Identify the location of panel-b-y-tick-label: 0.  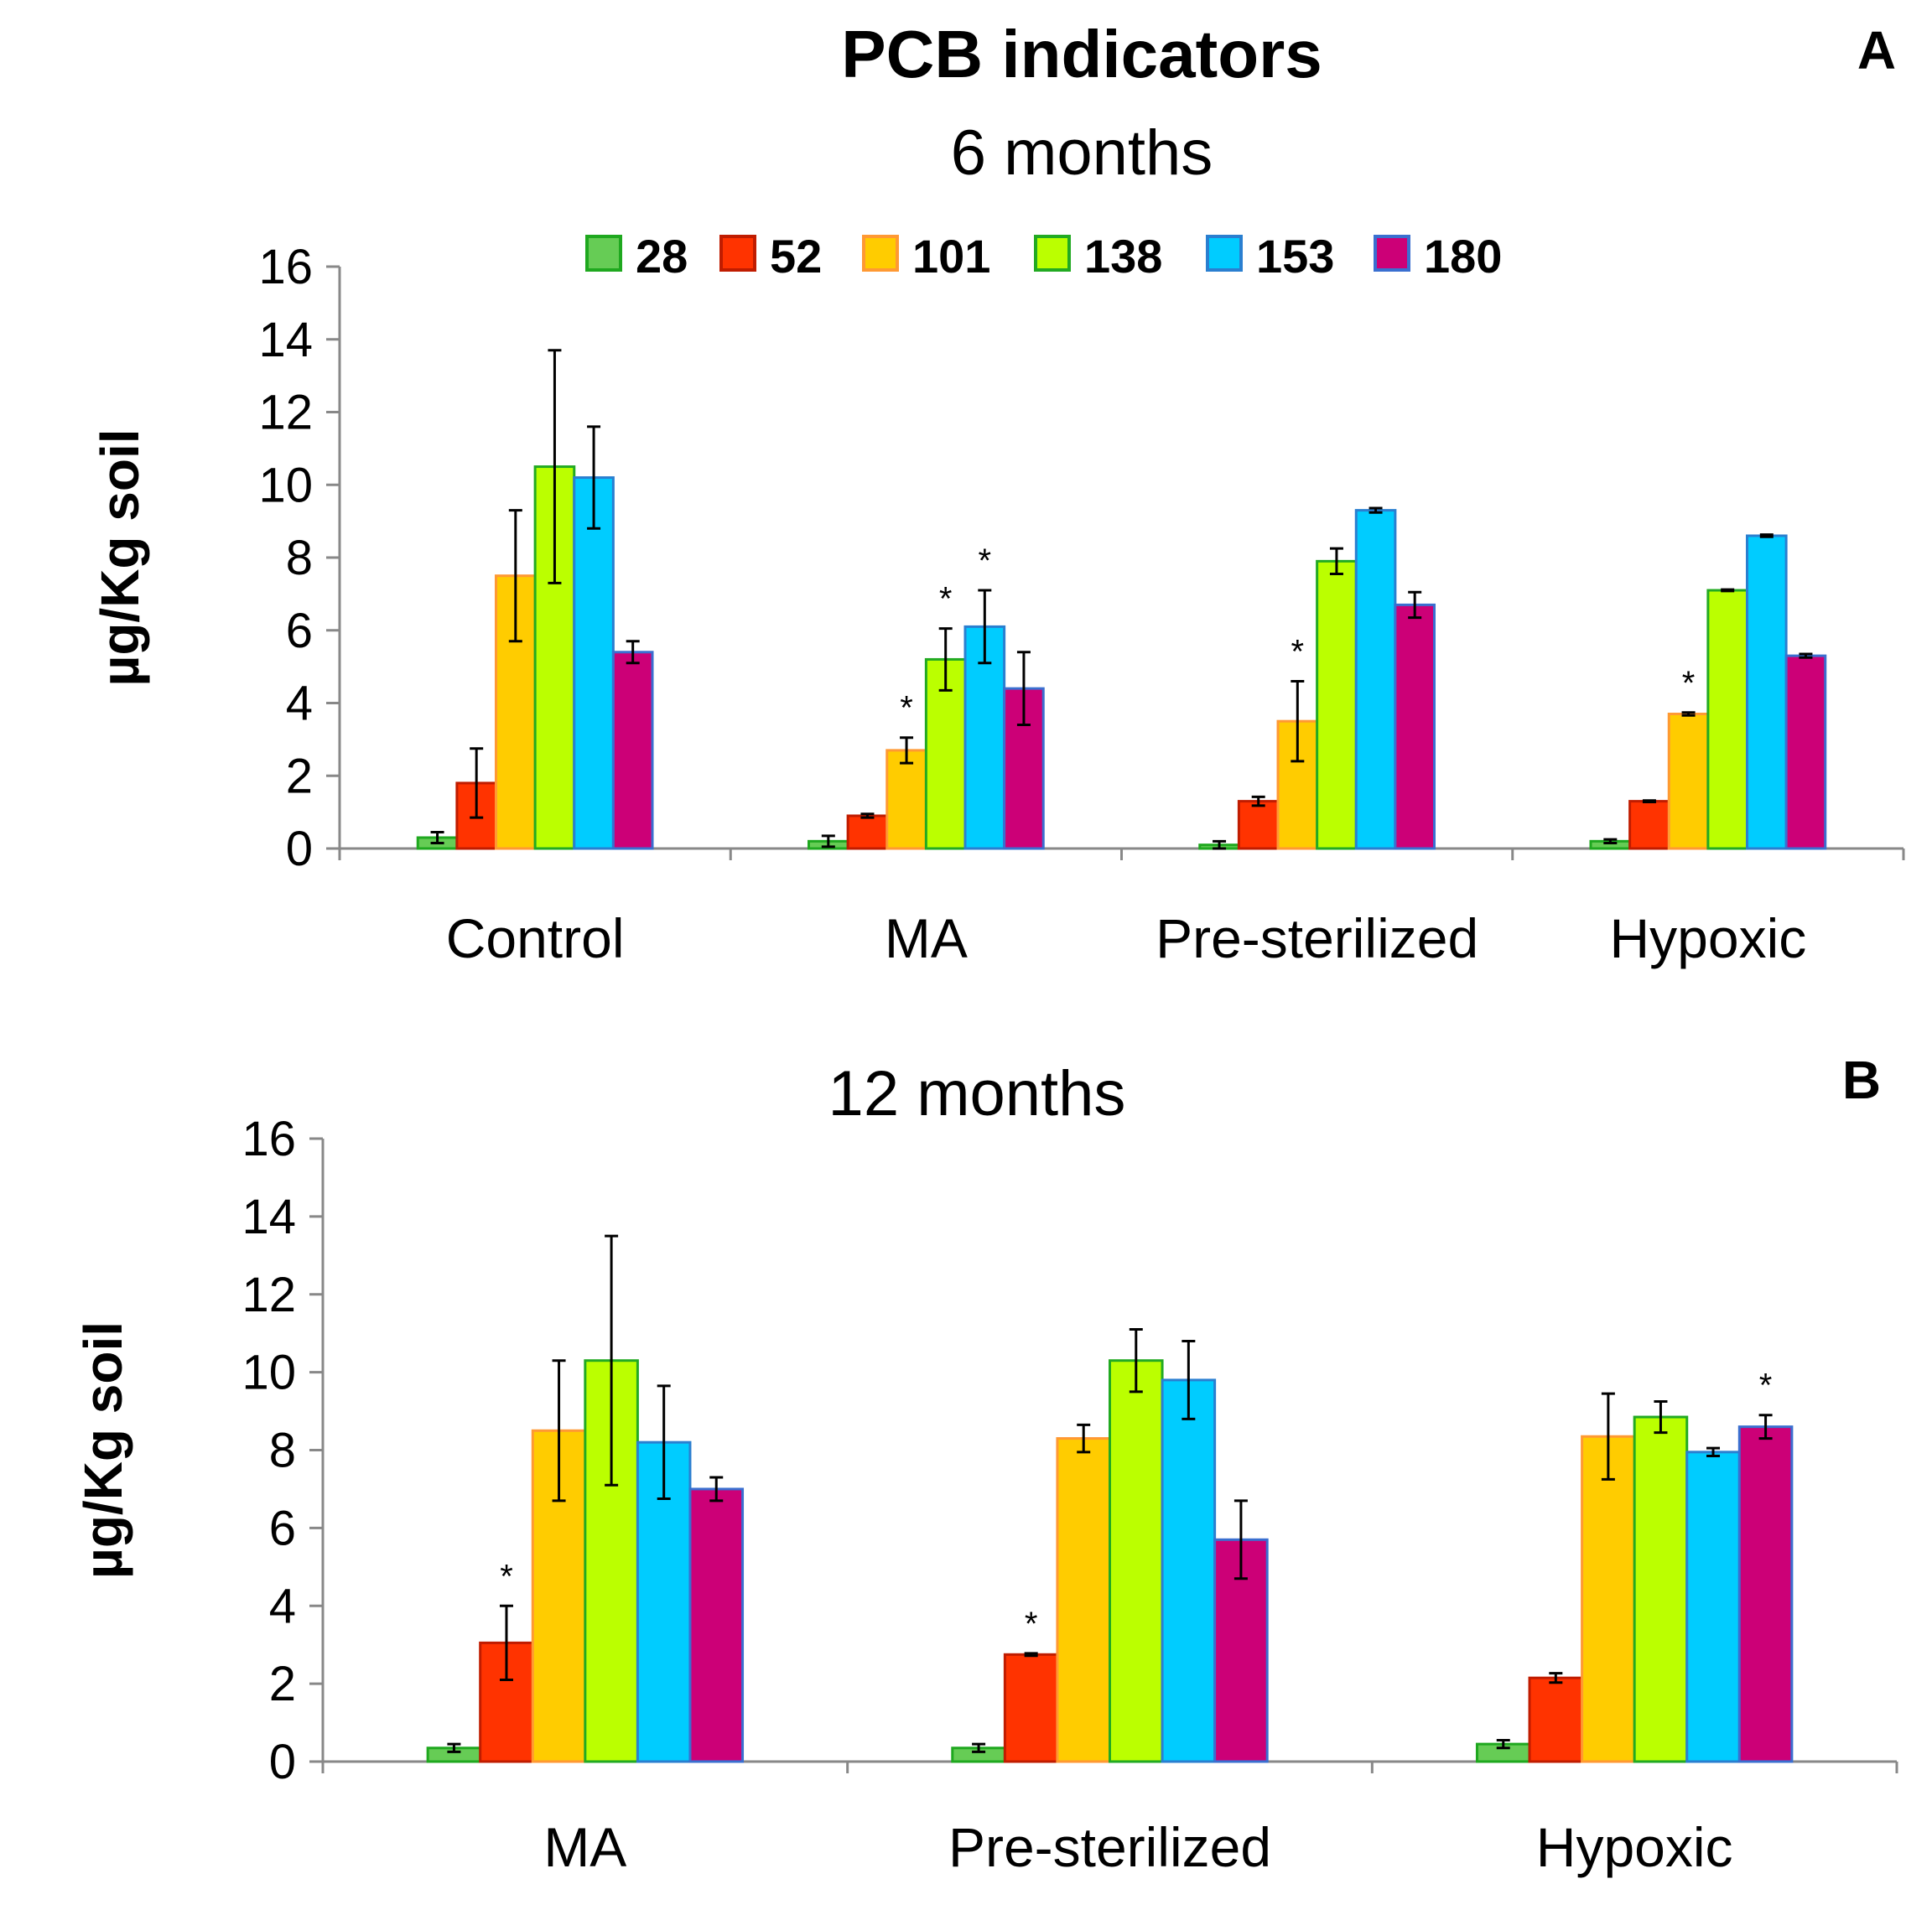
(282, 1762).